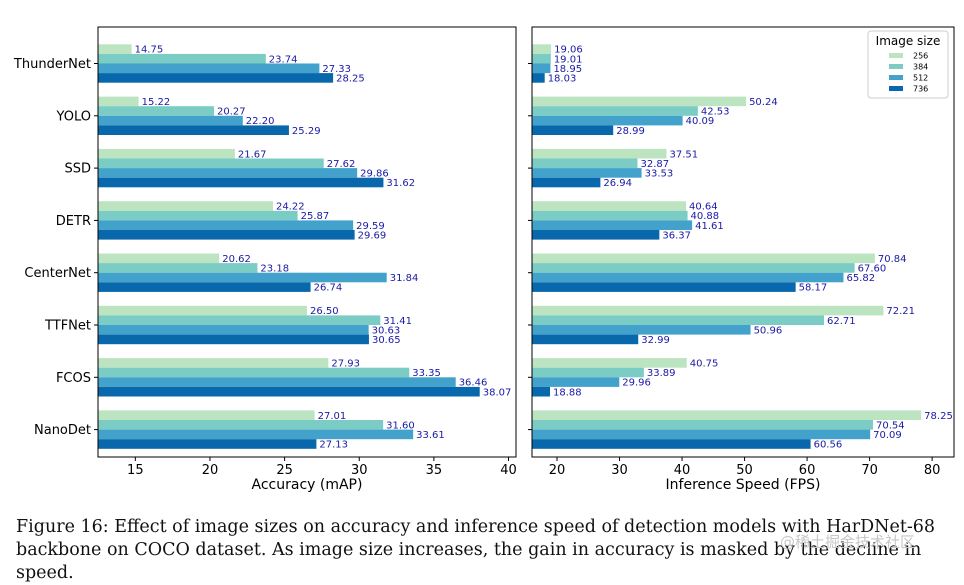 This screenshot has width=964, height=585. What do you see at coordinates (400, 425) in the screenshot?
I see `accuracy-value-label: 31.60` at bounding box center [400, 425].